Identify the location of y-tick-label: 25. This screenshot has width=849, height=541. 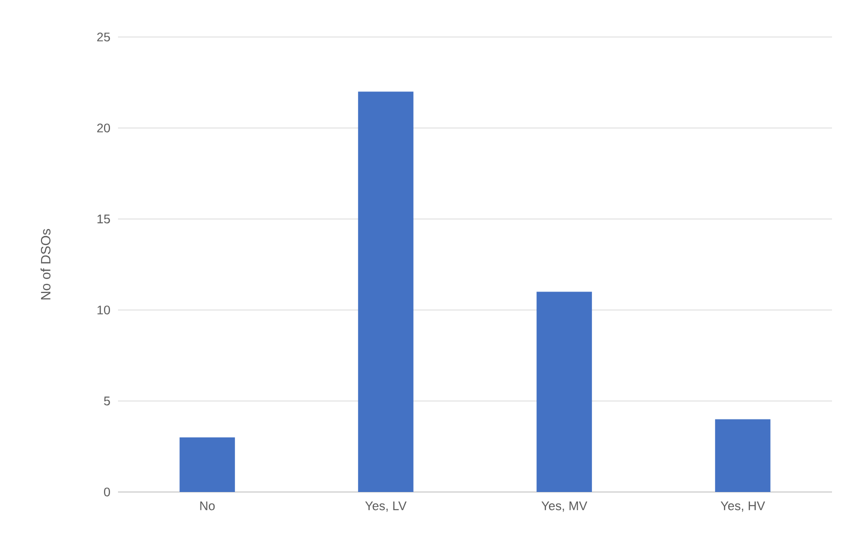
(103, 37).